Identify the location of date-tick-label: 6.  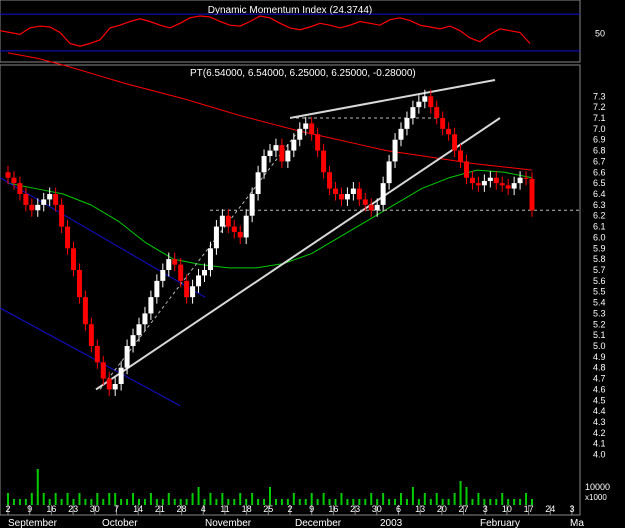
(398, 509).